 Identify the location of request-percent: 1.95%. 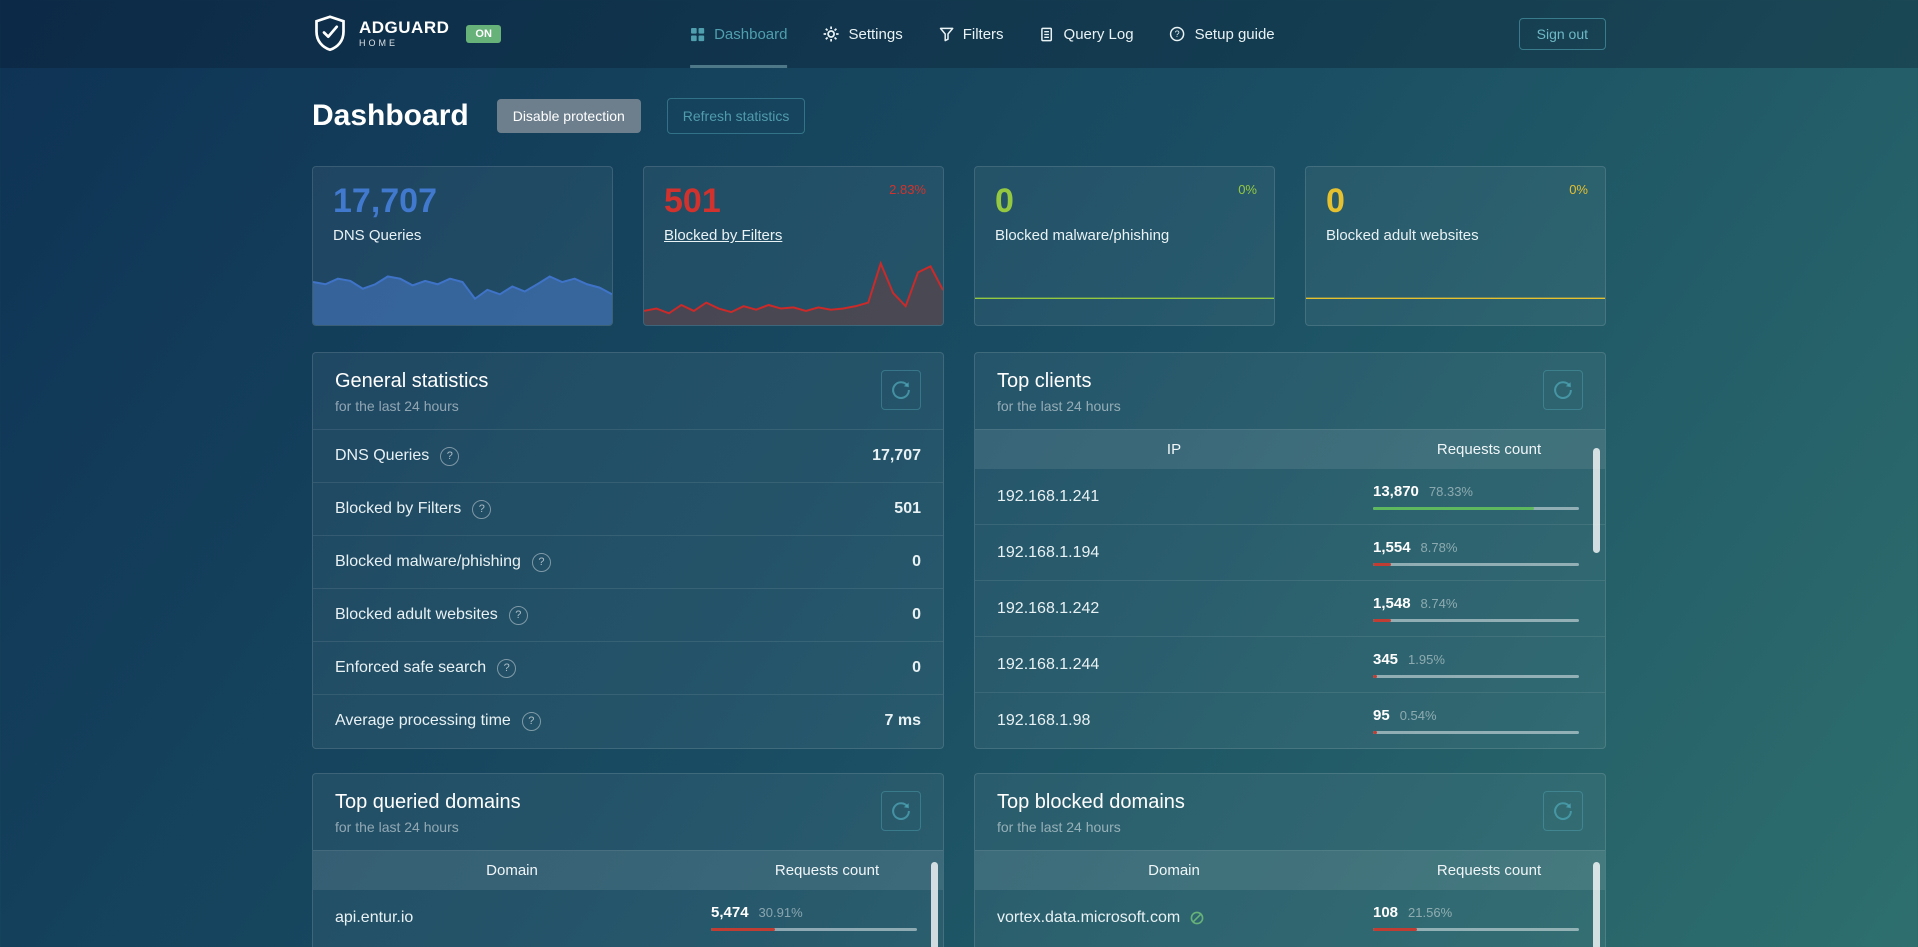
(1426, 659).